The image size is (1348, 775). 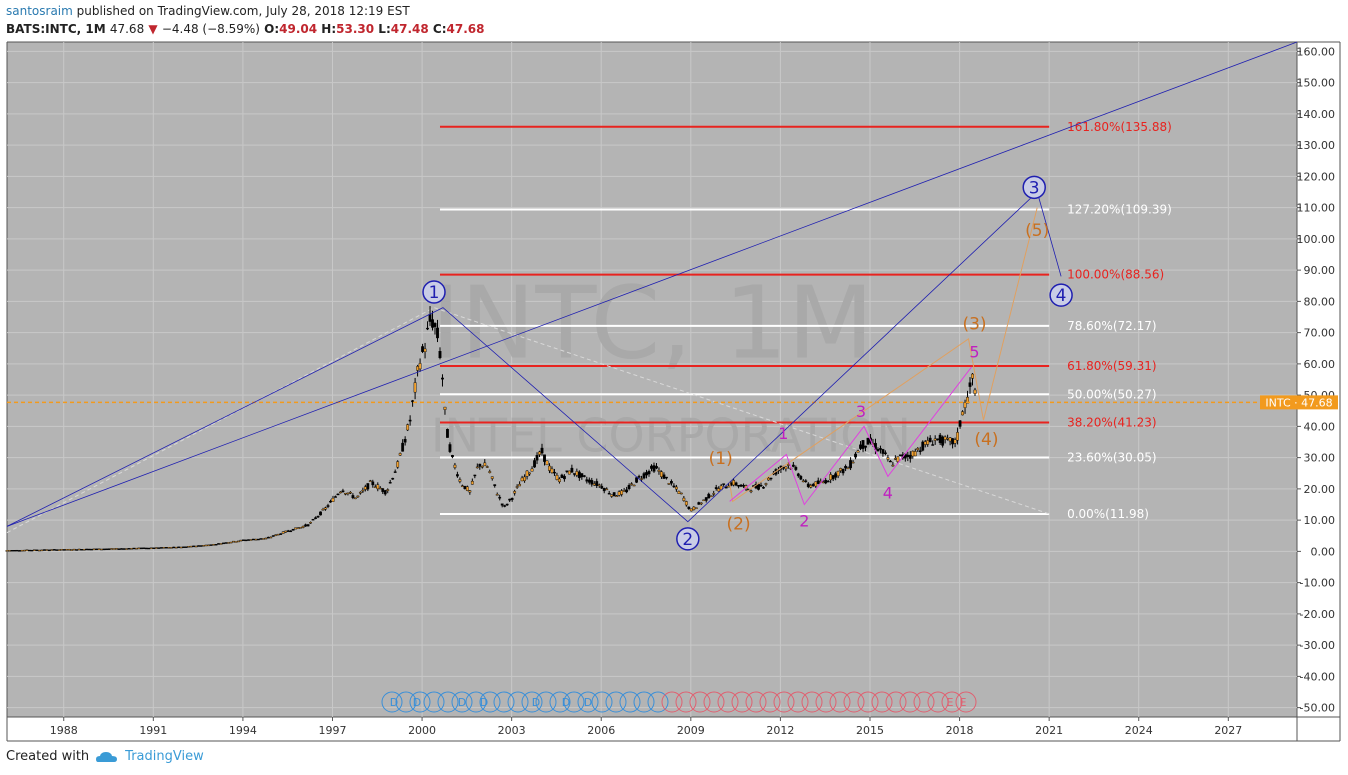 What do you see at coordinates (355, 29) in the screenshot?
I see `high-value: 53.30` at bounding box center [355, 29].